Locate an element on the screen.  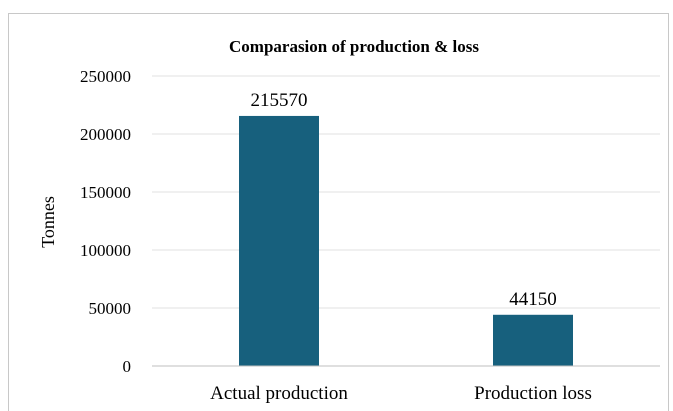
y-tick-label: 50000 is located at coordinates (110, 308).